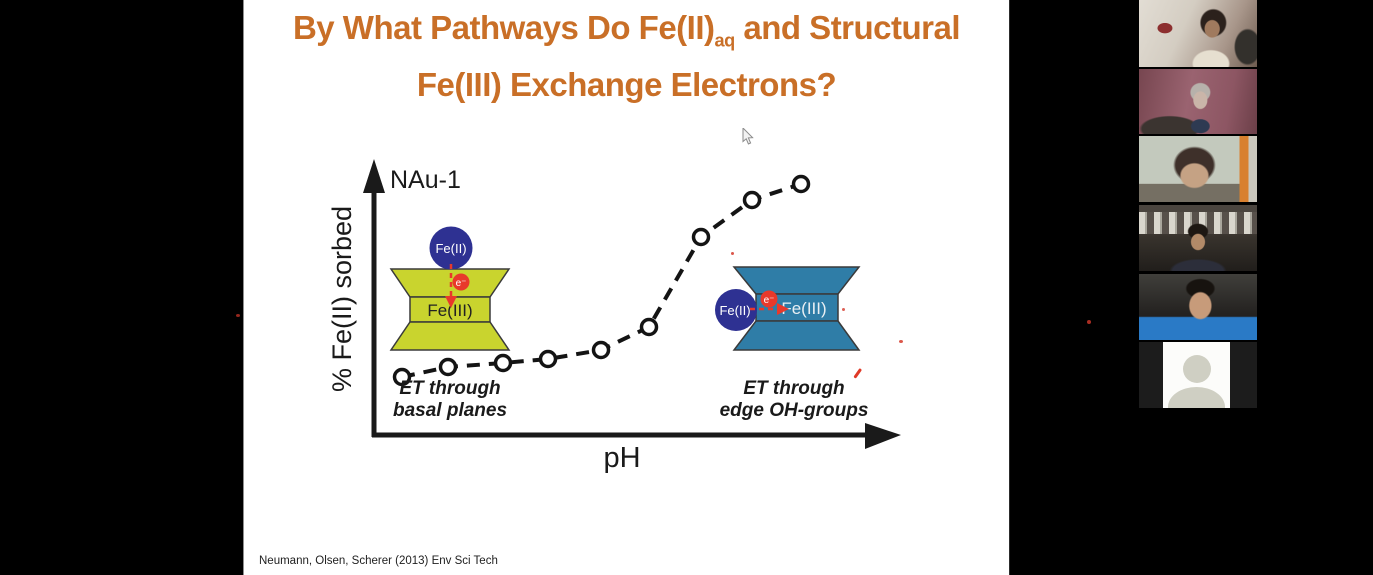 The image size is (1373, 575). What do you see at coordinates (449, 388) in the screenshot?
I see `annotation-basal-1: ET through` at bounding box center [449, 388].